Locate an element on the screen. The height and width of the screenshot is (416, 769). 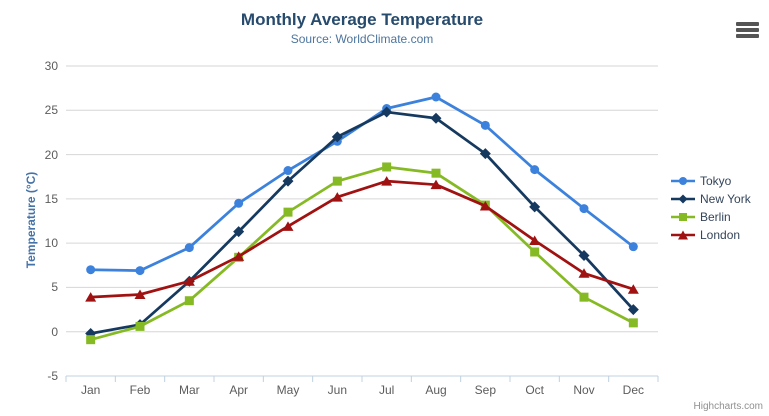
y-axis-tick-label: 25 is located at coordinates (51, 110).